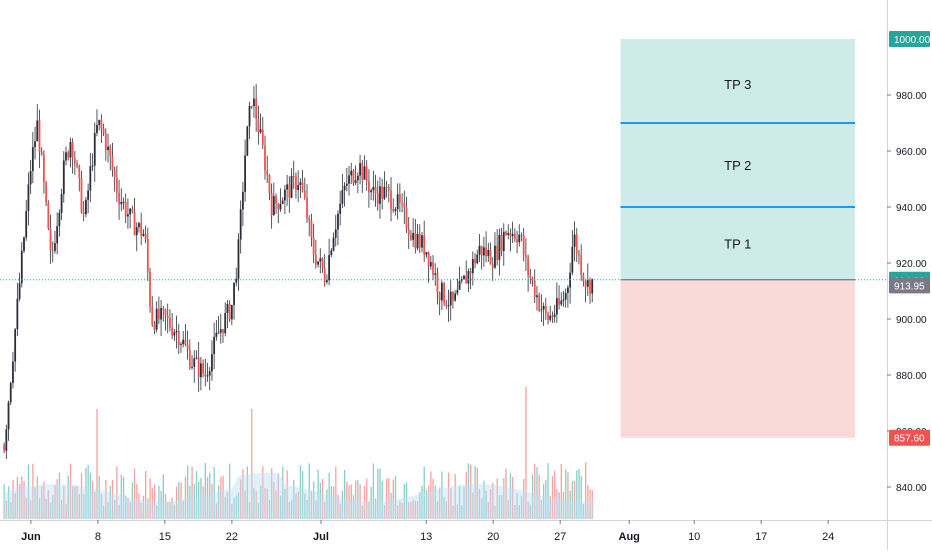 This screenshot has width=932, height=555. What do you see at coordinates (426, 537) in the screenshot?
I see `time-tick-label: 13` at bounding box center [426, 537].